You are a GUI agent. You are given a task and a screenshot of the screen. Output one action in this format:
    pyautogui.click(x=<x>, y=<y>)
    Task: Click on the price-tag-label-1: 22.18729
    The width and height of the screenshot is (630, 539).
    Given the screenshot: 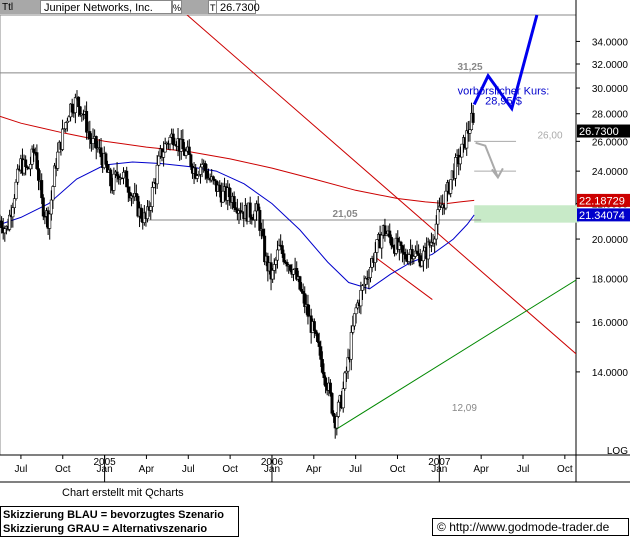 What is the action you would take?
    pyautogui.click(x=602, y=201)
    